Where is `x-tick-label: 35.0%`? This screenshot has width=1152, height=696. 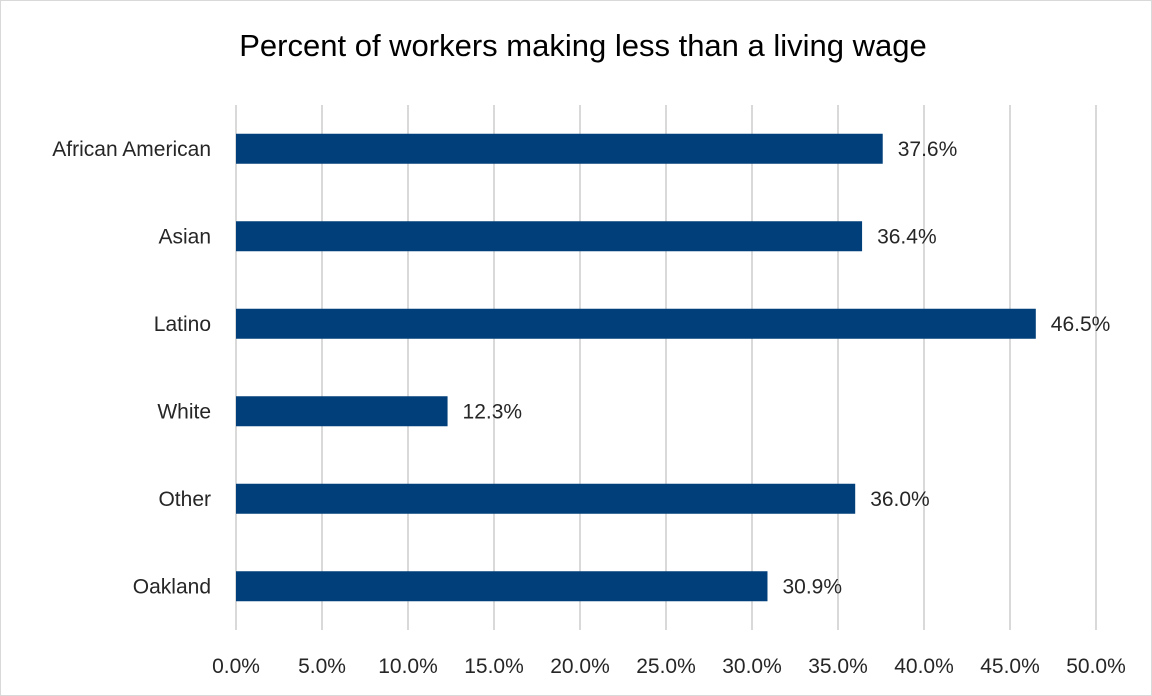 x-tick-label: 35.0% is located at coordinates (838, 666).